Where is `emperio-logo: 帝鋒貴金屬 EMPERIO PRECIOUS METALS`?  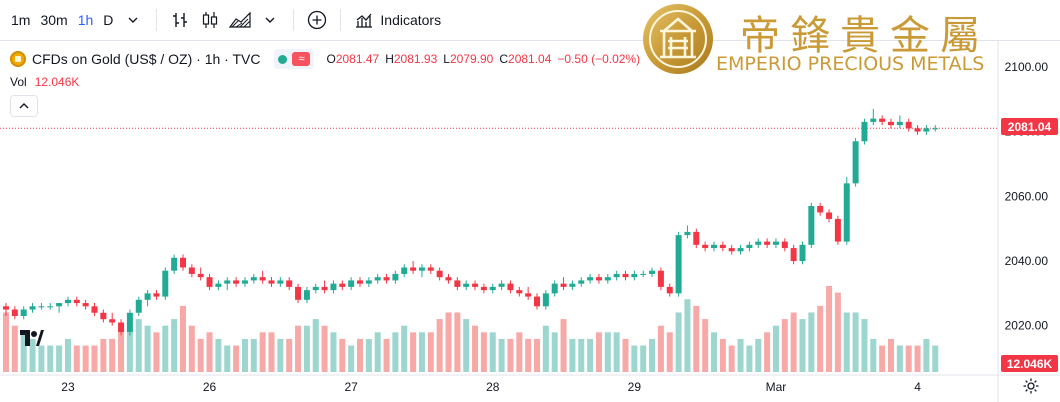
emperio-logo: 帝鋒貴金屬 EMPERIO PRECIOUS METALS is located at coordinates (830, 39).